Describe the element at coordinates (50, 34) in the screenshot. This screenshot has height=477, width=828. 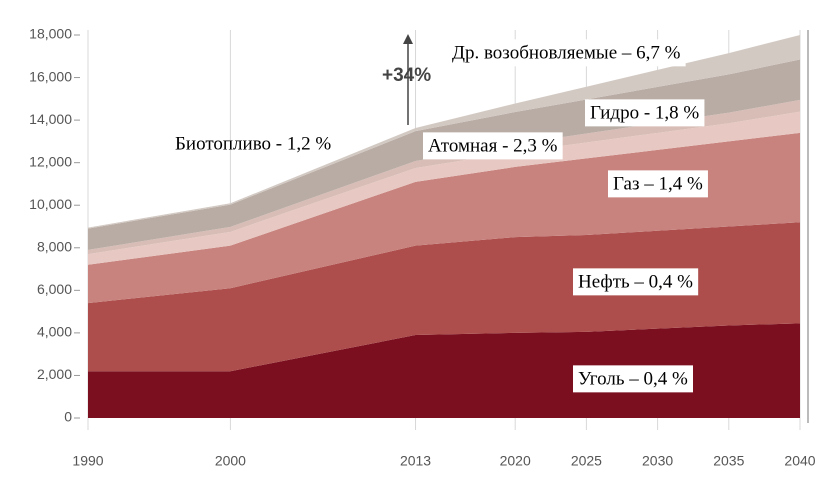
I see `y-tick-label: 18,000` at that location.